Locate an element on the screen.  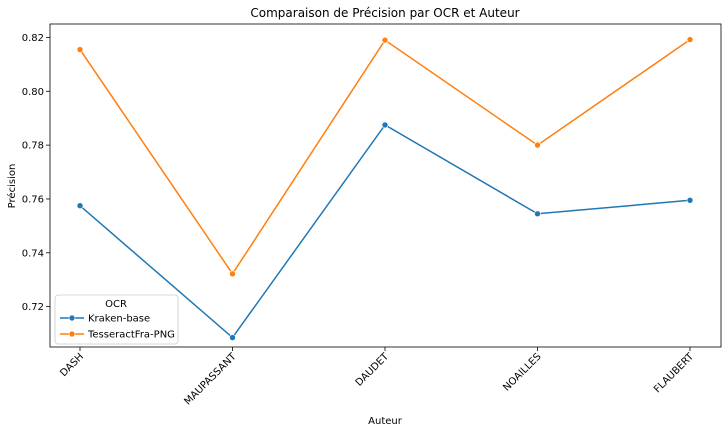
y-tick-label: 0.76 is located at coordinates (33, 199).